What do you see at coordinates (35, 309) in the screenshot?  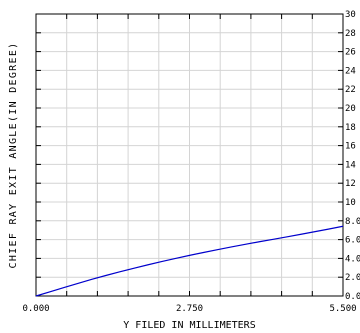 I see `x-tick-label: 0.000` at bounding box center [35, 309].